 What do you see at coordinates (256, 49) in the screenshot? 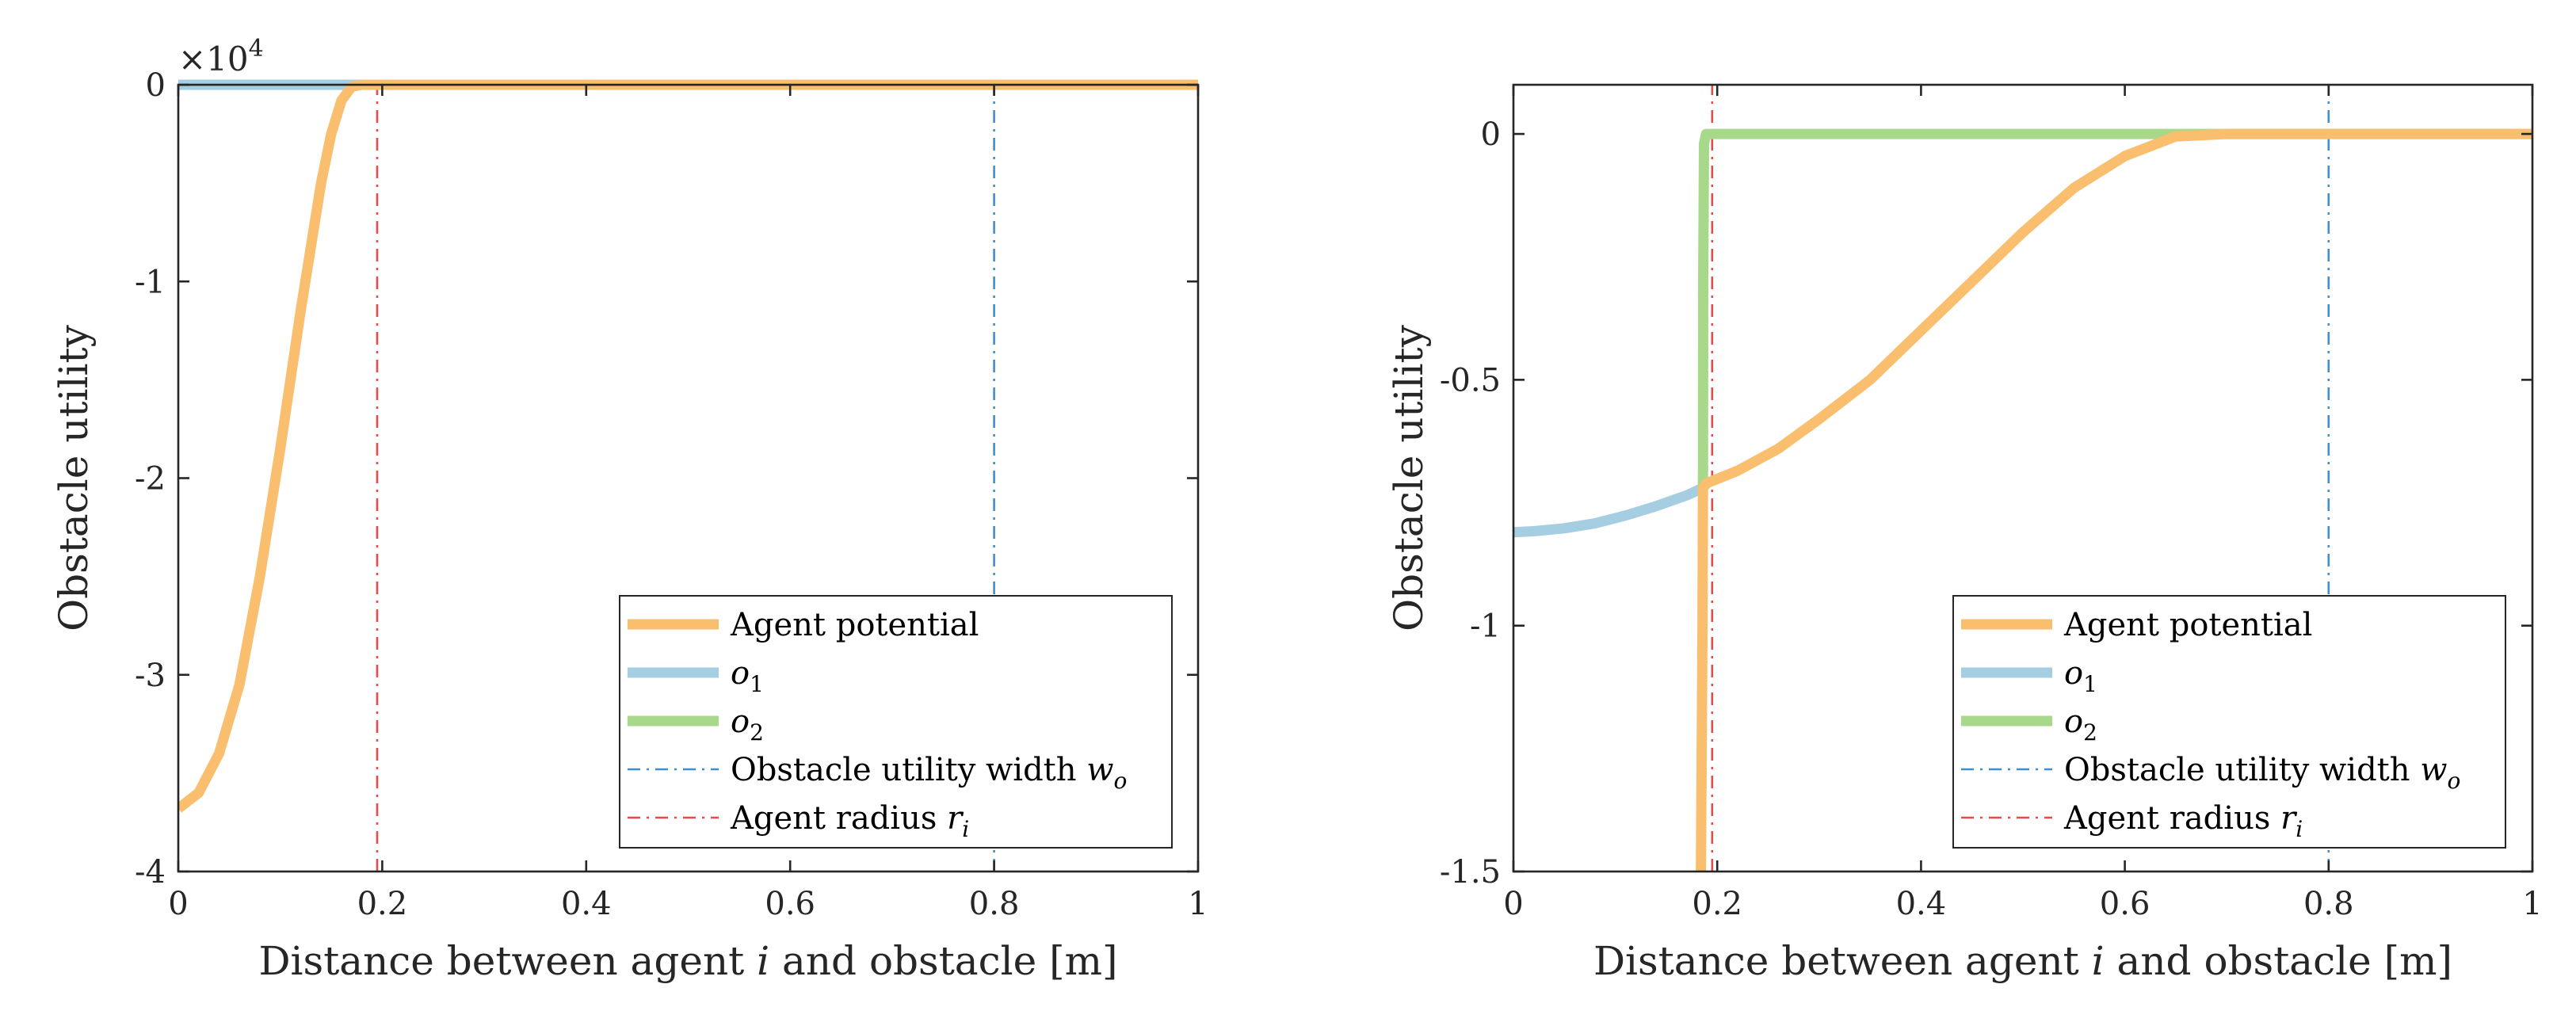
I see `y-exponent-power: 4` at bounding box center [256, 49].